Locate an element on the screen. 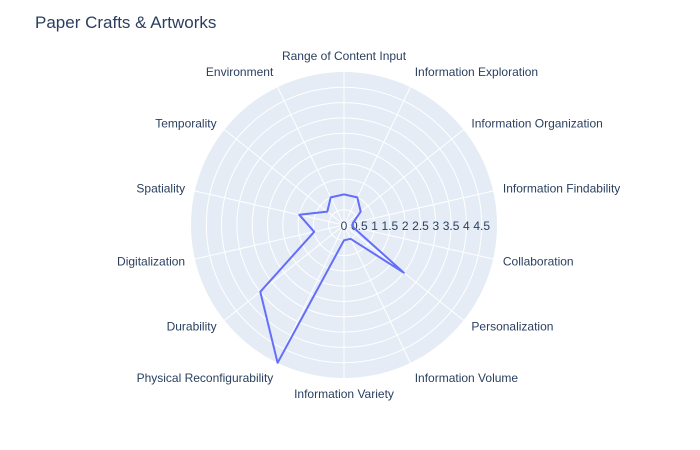  category-label: Environment is located at coordinates (240, 72).